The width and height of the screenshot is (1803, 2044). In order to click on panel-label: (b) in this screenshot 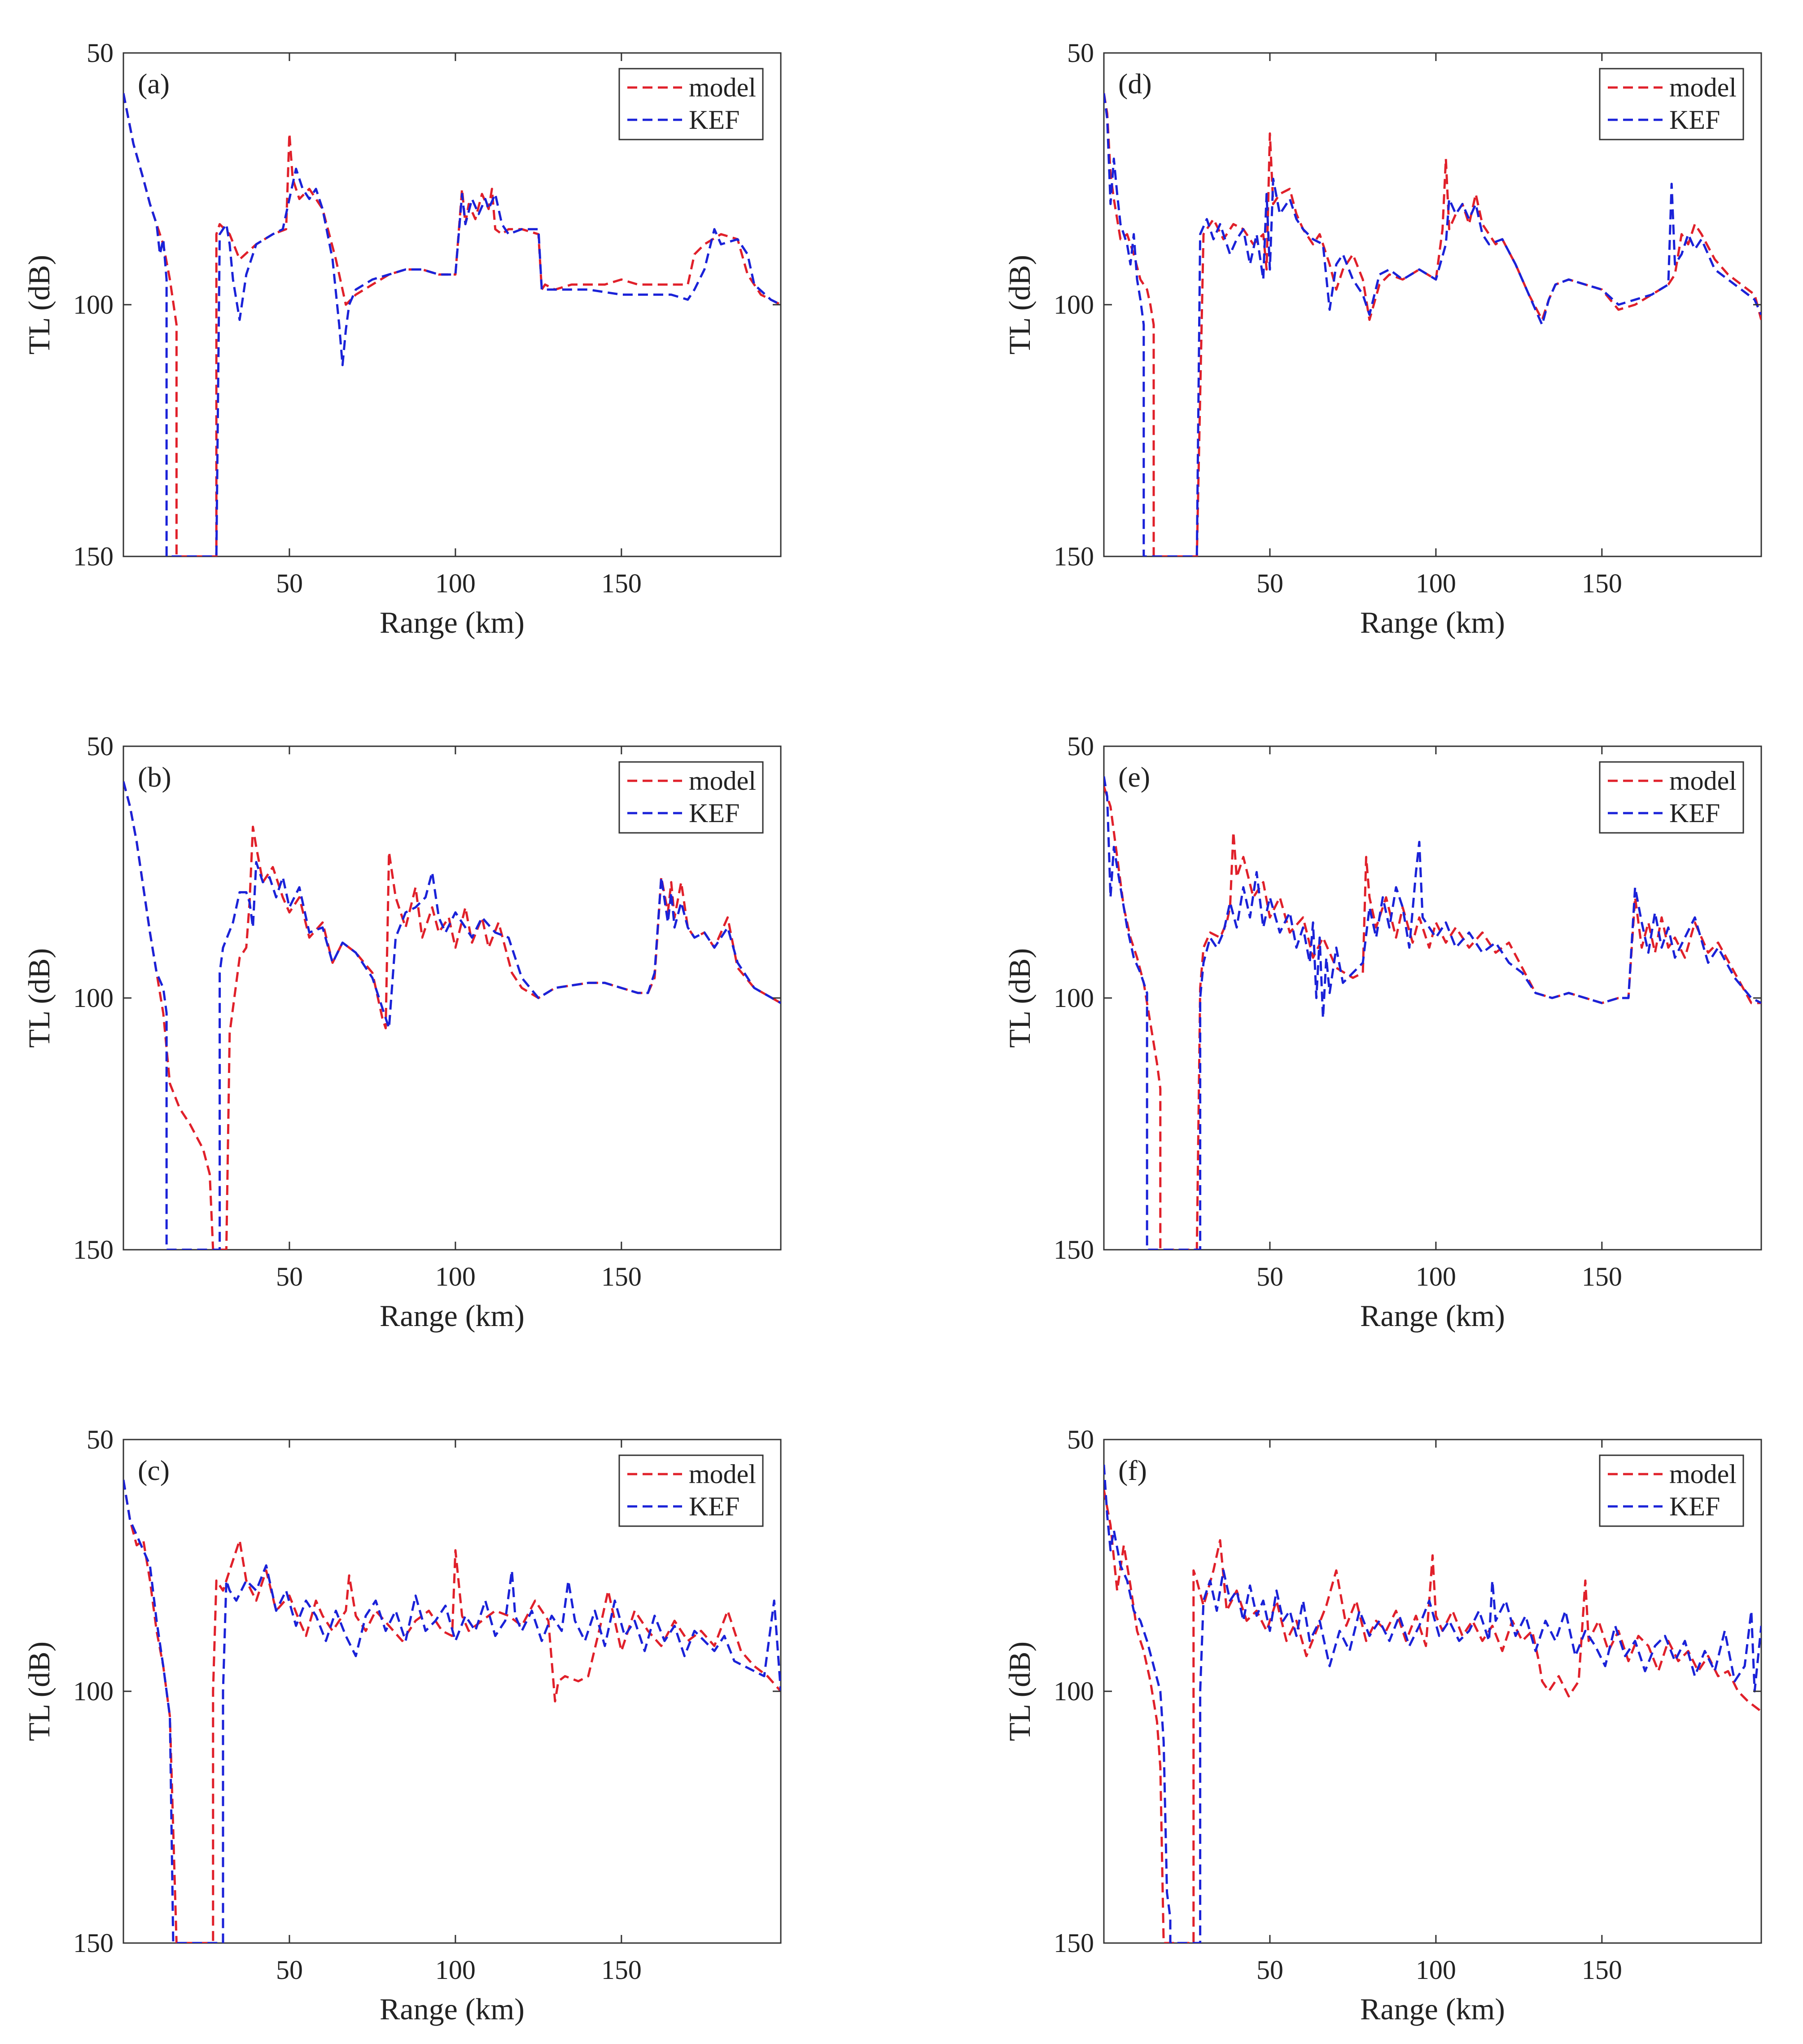, I will do `click(154, 777)`.